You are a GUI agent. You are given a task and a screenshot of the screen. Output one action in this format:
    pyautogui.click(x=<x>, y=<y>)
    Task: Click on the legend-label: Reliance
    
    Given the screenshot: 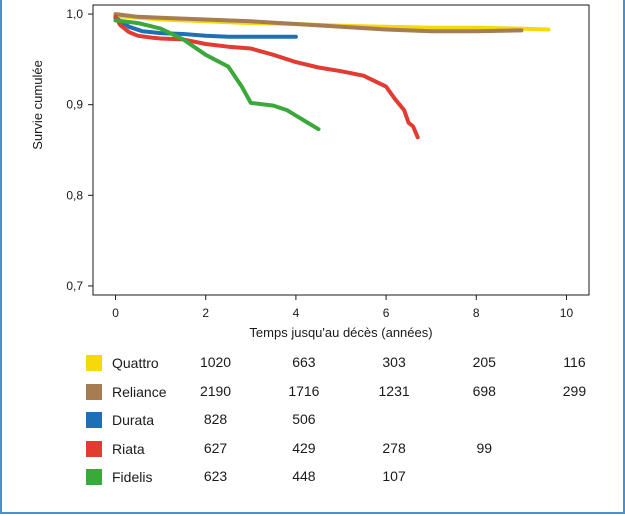 What is the action you would take?
    pyautogui.click(x=139, y=391)
    